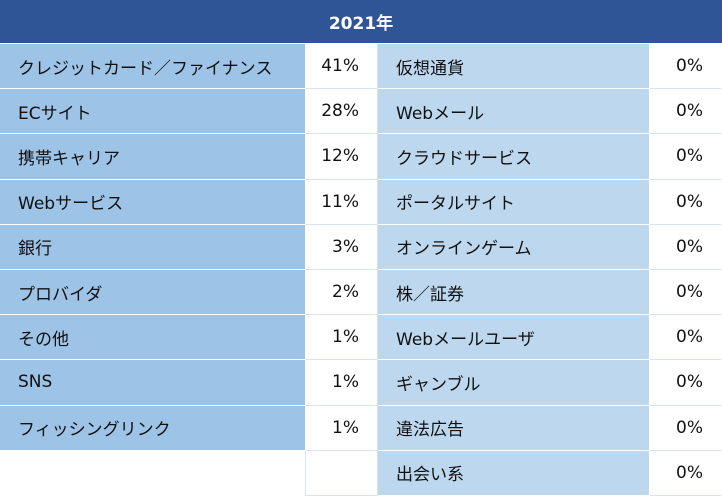 The width and height of the screenshot is (722, 496). Describe the element at coordinates (514, 338) in the screenshot. I see `right-category-label: Webメールユーザ` at that location.